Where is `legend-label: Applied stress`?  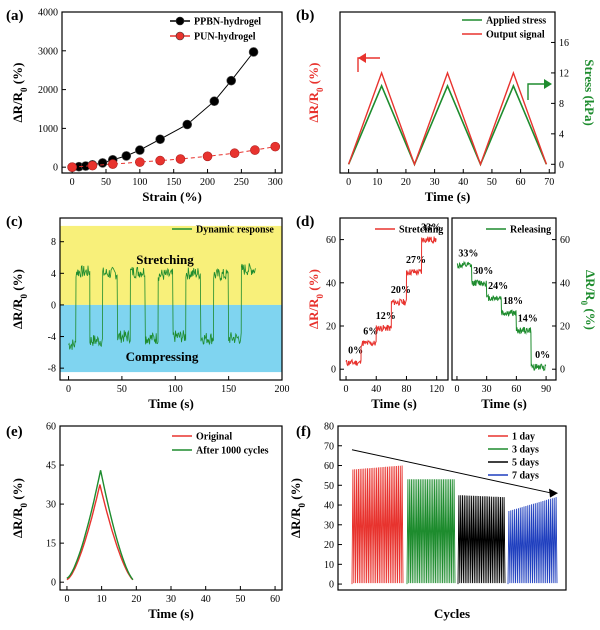
legend-label: Applied stress is located at coordinates (516, 21).